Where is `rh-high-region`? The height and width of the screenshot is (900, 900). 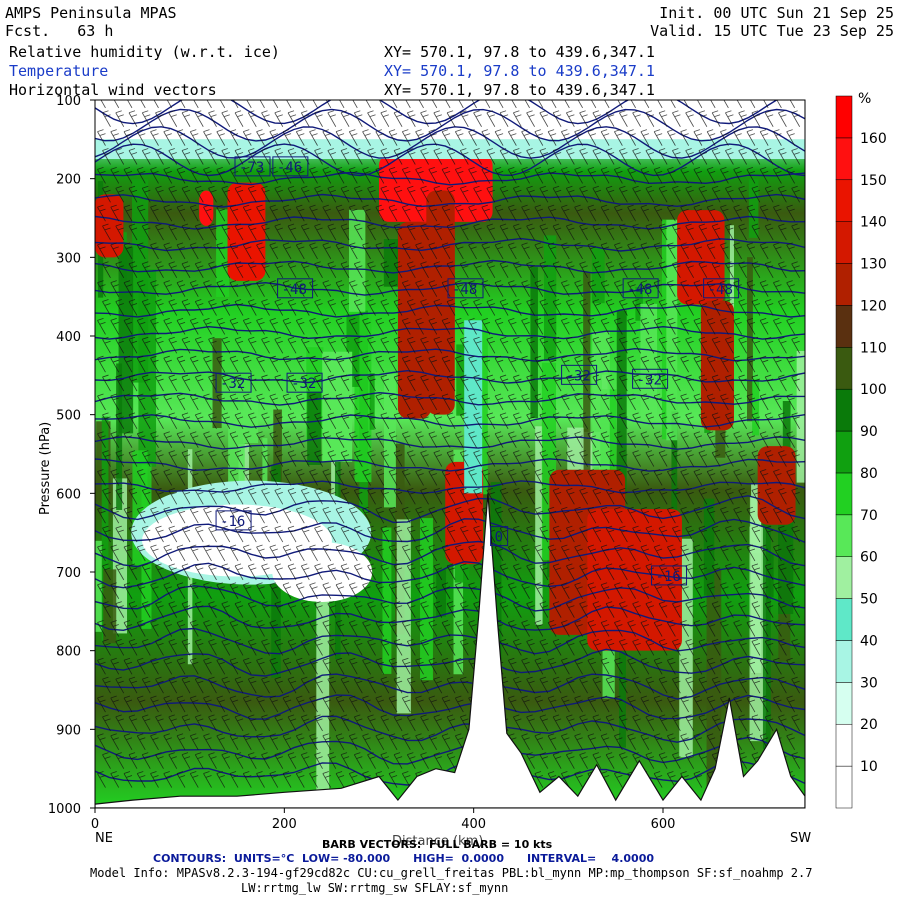 rh-high-region is located at coordinates (206, 208).